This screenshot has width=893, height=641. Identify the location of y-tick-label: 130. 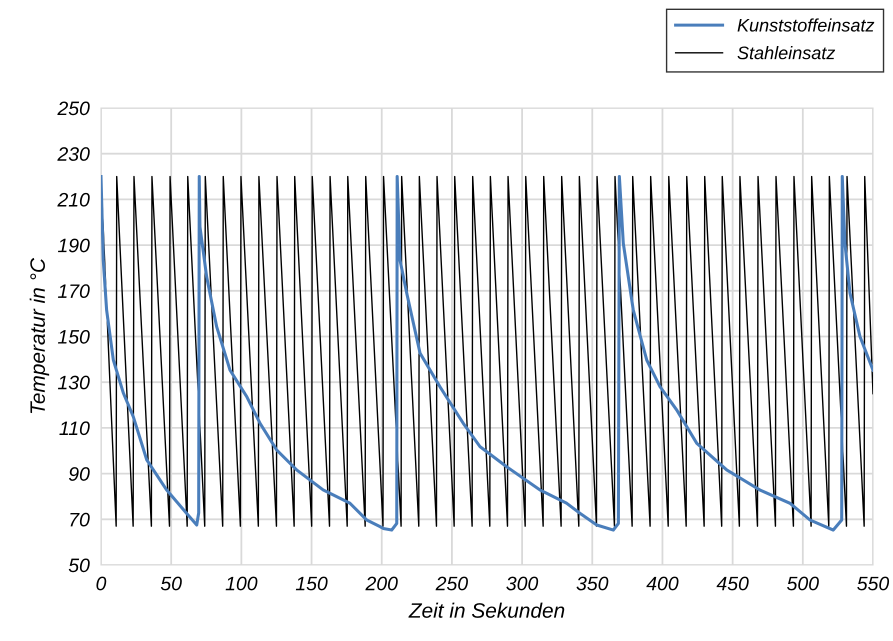
(74, 383).